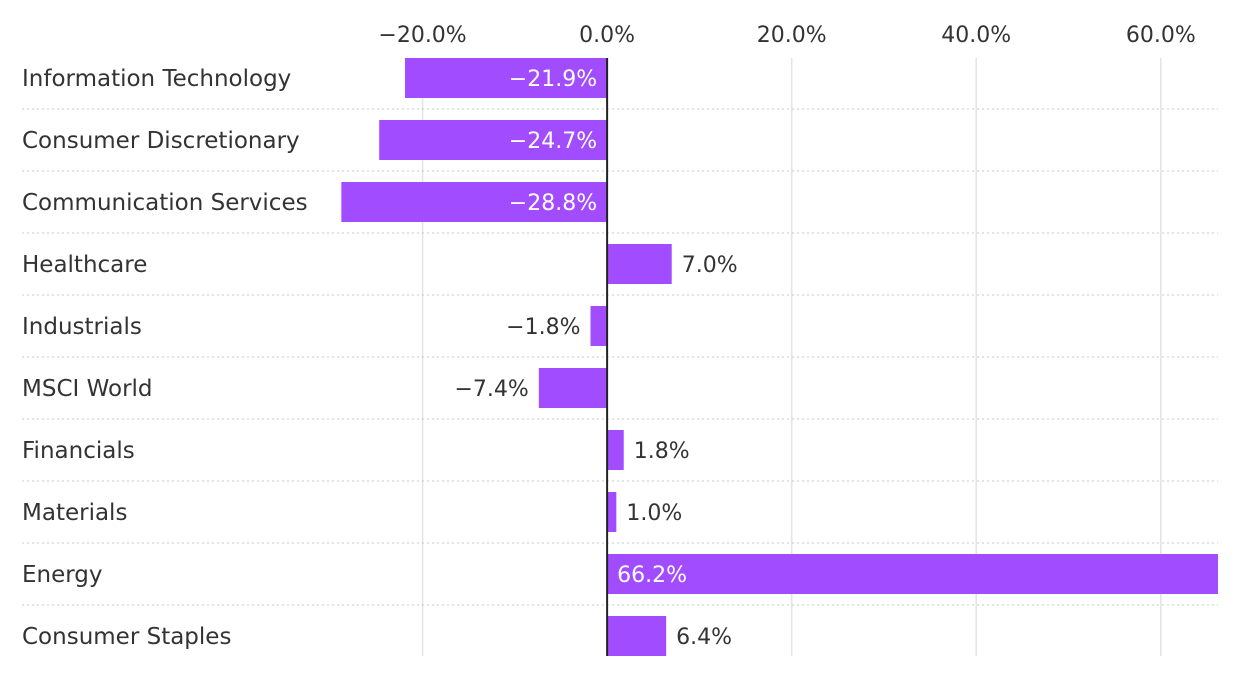 The height and width of the screenshot is (676, 1240). What do you see at coordinates (492, 389) in the screenshot?
I see `value-label: −7.4%` at bounding box center [492, 389].